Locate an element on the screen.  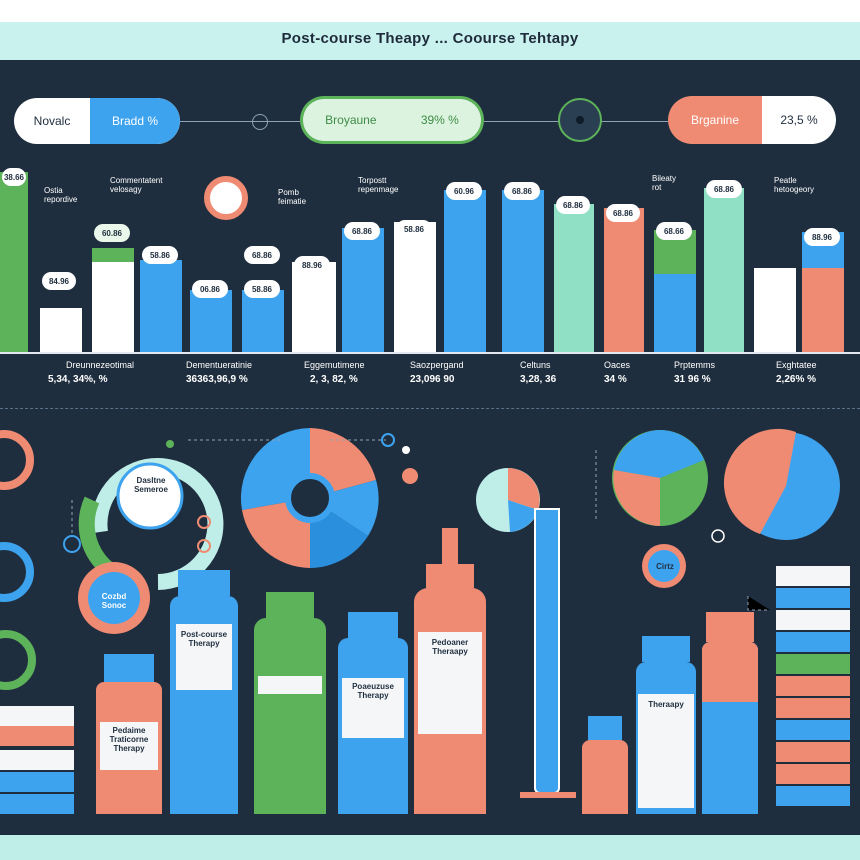
bottle-label: Pedoaner Theraapy is located at coordinates (450, 683).